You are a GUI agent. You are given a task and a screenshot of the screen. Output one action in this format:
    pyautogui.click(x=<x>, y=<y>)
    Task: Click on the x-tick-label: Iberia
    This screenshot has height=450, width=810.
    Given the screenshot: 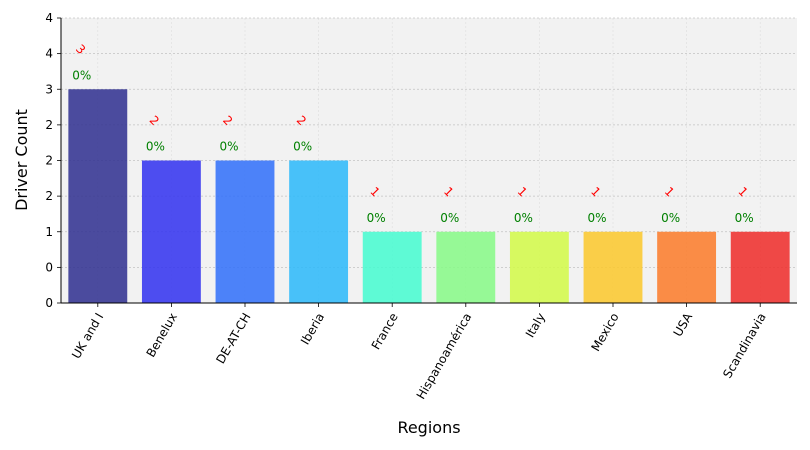 What is the action you would take?
    pyautogui.click(x=312, y=329)
    